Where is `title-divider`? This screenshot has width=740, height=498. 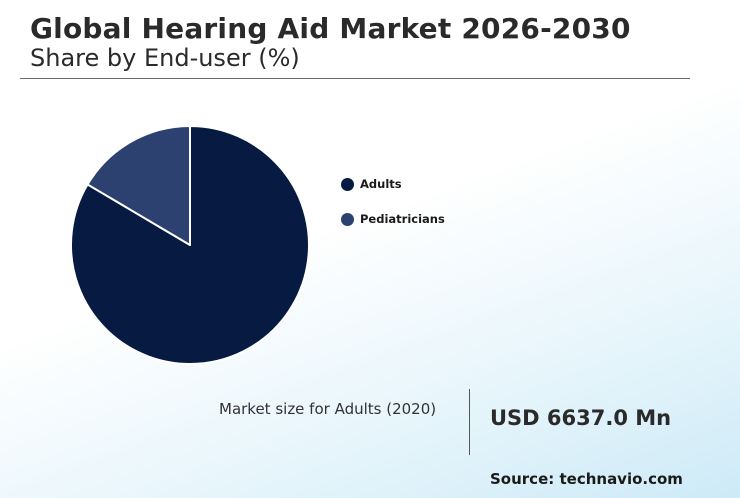
title-divider is located at coordinates (355, 78).